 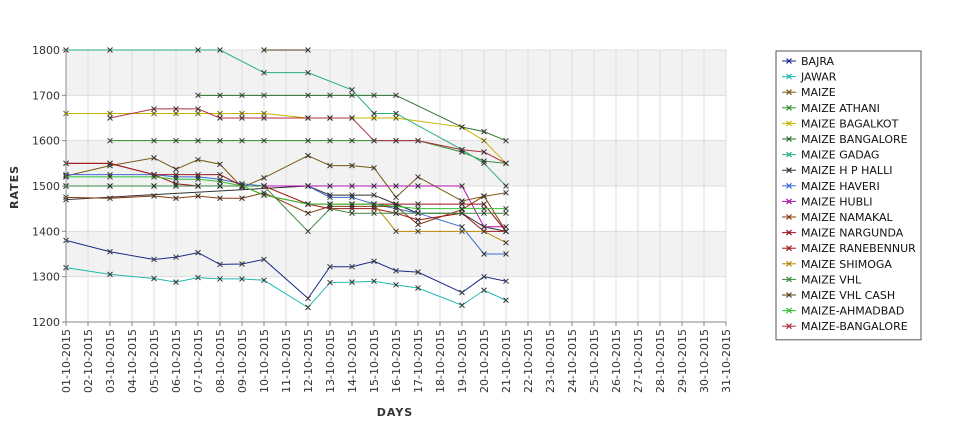 What do you see at coordinates (286, 269) in the screenshot?
I see `series-bajra` at bounding box center [286, 269].